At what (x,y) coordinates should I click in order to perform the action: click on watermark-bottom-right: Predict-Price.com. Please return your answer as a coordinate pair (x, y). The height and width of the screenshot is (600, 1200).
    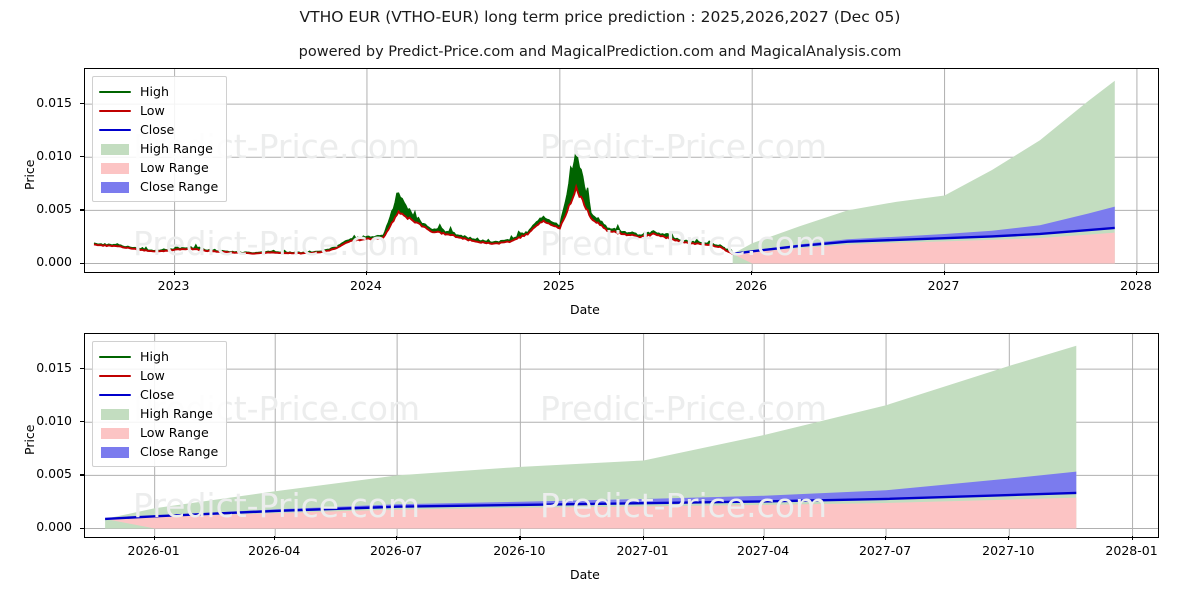
    Looking at the image, I should click on (684, 243).